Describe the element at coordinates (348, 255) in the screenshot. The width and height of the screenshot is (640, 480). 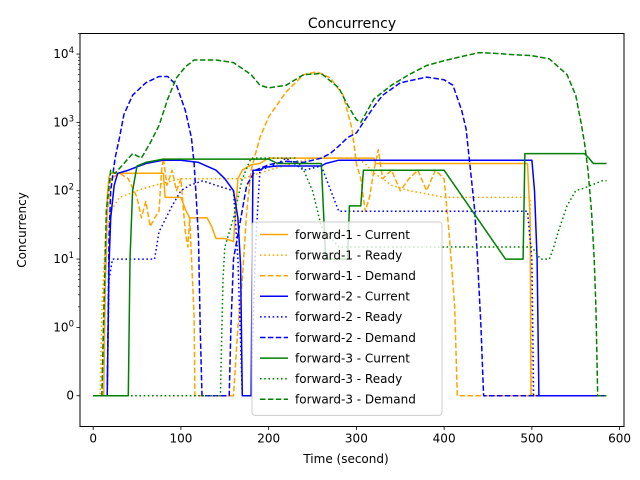
I see `legend-label: forward-1 - Ready` at that location.